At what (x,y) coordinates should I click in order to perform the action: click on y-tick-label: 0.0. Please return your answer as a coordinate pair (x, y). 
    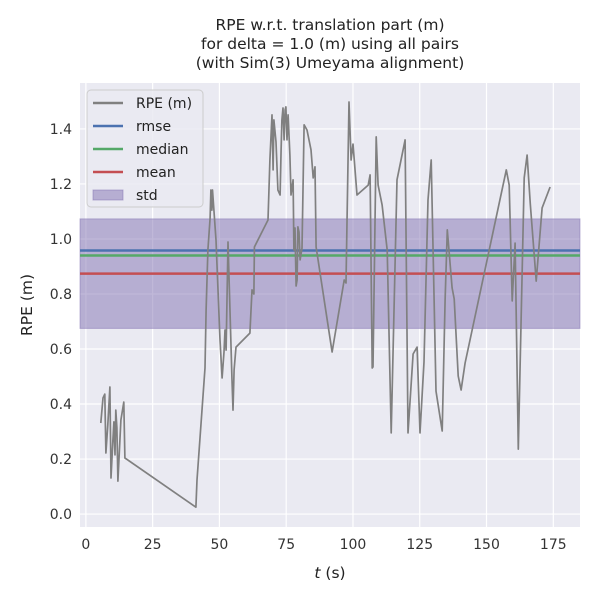
    Looking at the image, I should click on (61, 515).